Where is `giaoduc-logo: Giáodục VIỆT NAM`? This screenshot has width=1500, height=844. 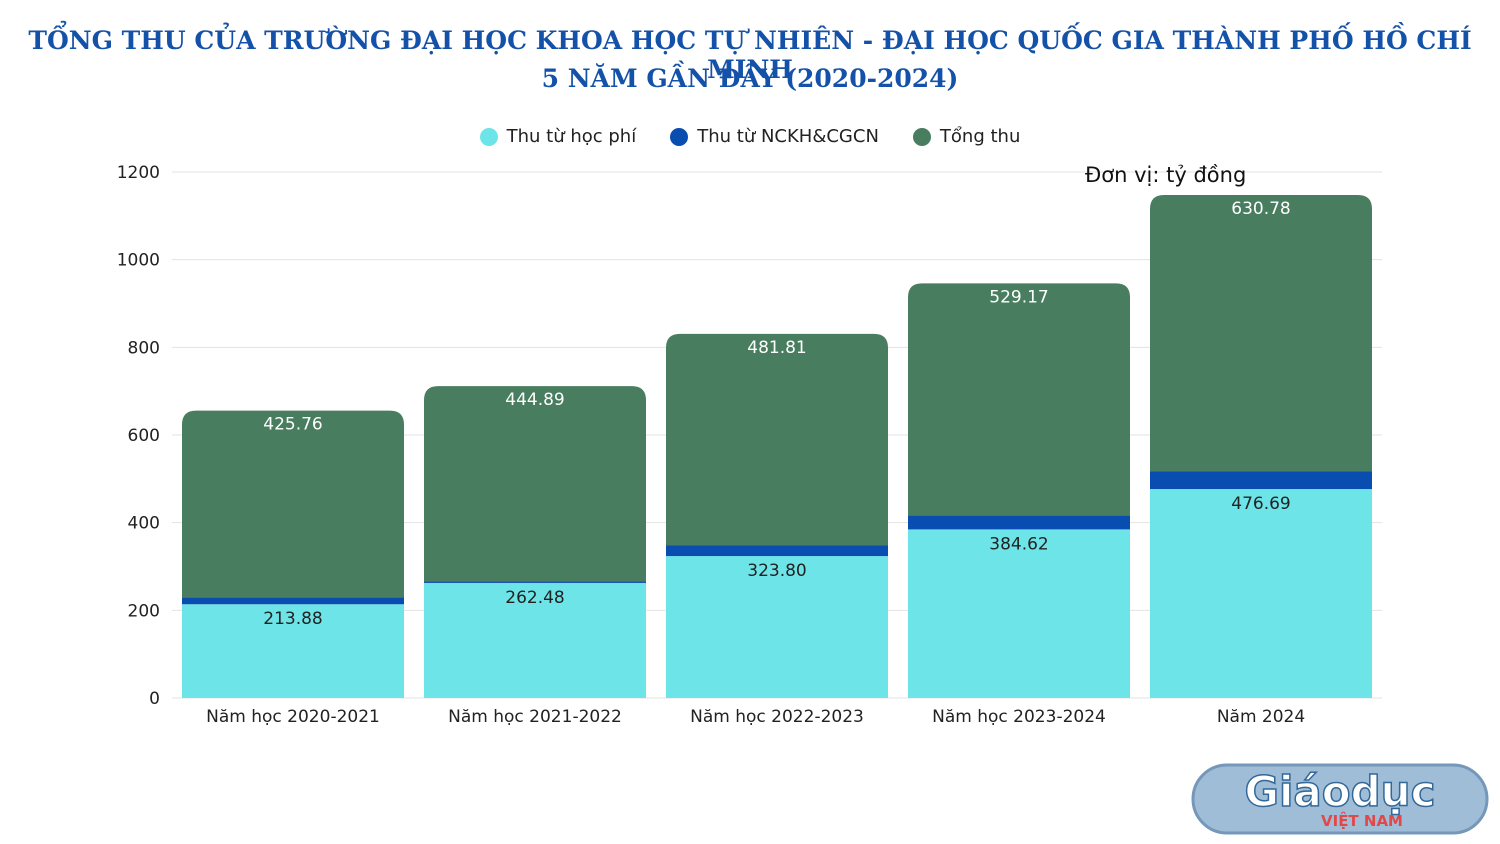
giaoduc-logo: Giáodục VIỆT NAM is located at coordinates (1340, 799).